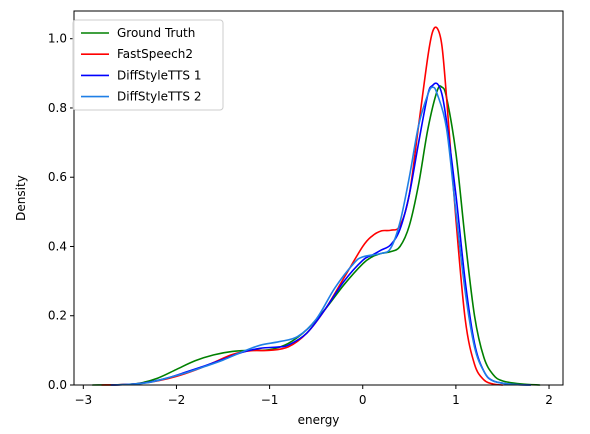  Describe the element at coordinates (57, 246) in the screenshot. I see `y-tick-label: 0.4` at that location.